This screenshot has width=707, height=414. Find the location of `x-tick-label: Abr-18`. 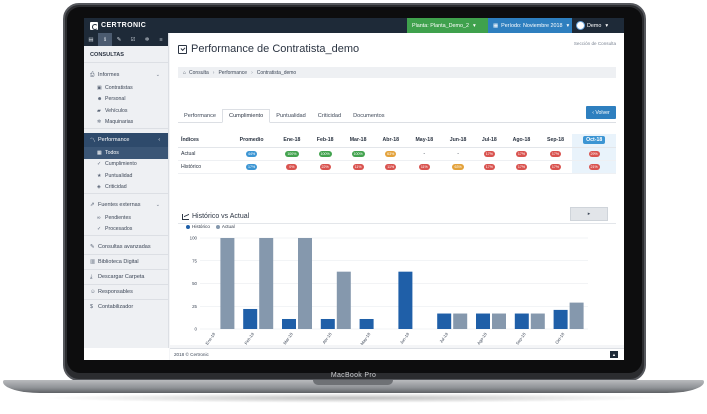

x-tick-label: Abr-18 is located at coordinates (327, 338).